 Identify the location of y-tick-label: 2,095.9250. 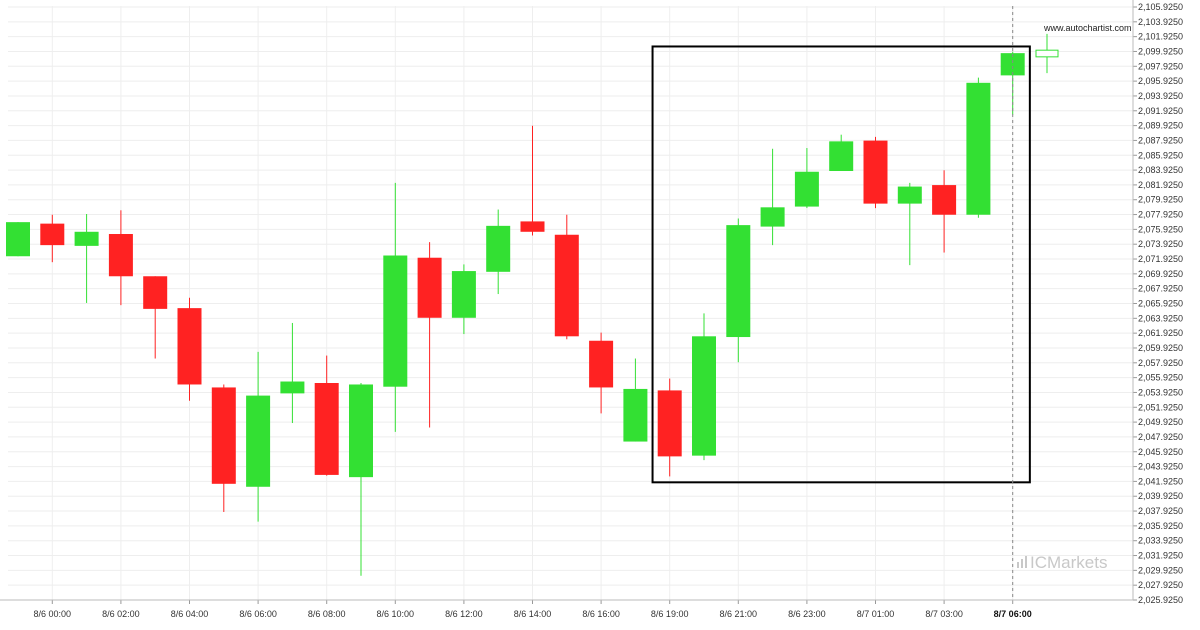
(1160, 81).